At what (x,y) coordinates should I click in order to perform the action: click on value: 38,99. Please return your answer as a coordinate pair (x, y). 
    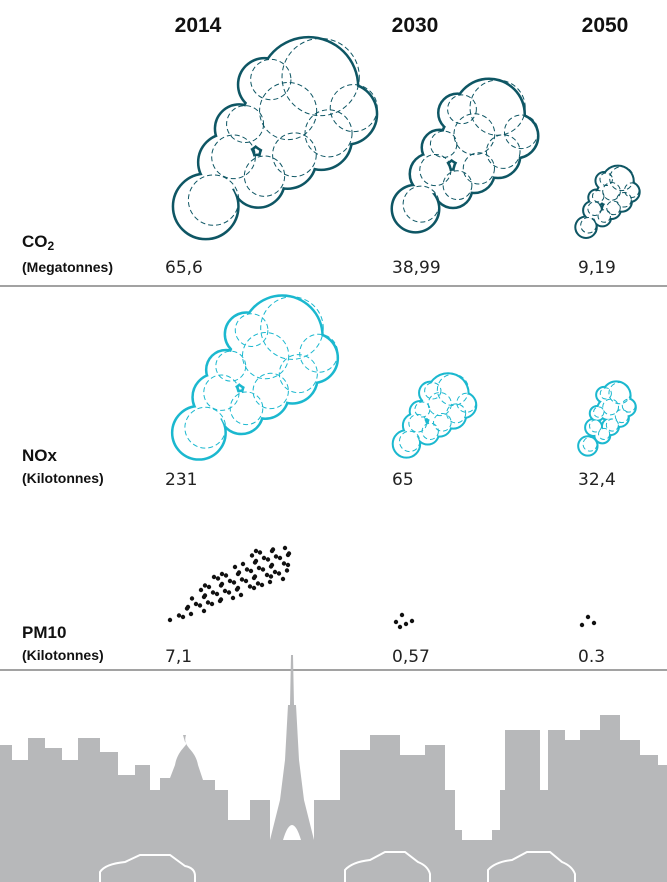
    Looking at the image, I should click on (416, 268).